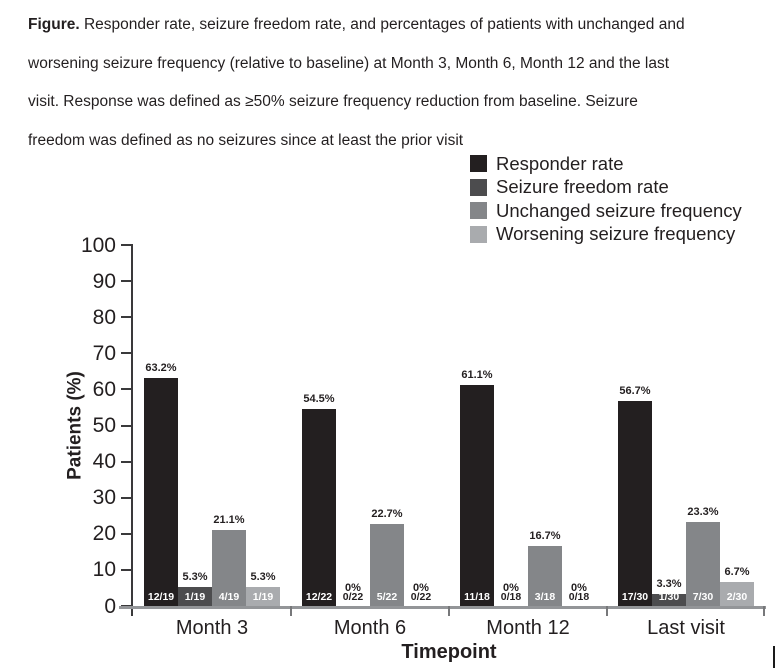 Image resolution: width=780 pixels, height=668 pixels. I want to click on cursor-mark, so click(774, 657).